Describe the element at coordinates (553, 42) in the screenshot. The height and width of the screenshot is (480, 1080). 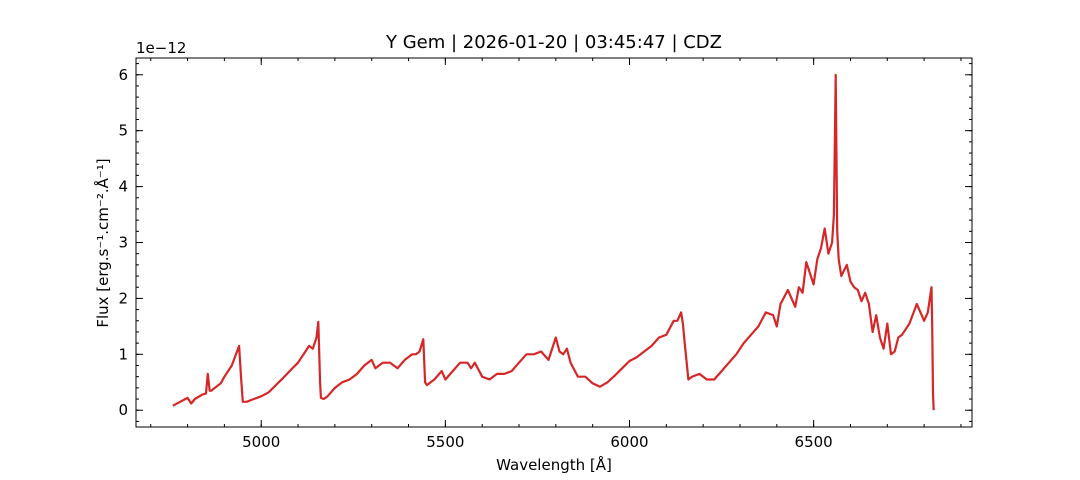
I see `chart-title: Y Gem | 2026-01-20 | 03:45:47 | CDZ` at that location.